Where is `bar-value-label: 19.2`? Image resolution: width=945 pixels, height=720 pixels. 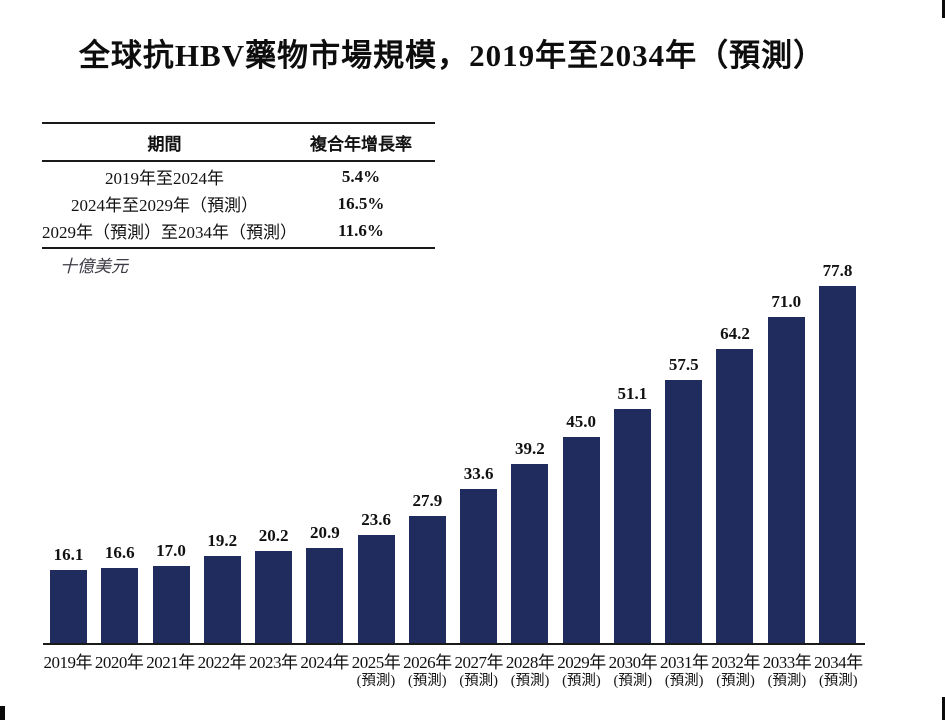 bar-value-label: 19.2 is located at coordinates (222, 540).